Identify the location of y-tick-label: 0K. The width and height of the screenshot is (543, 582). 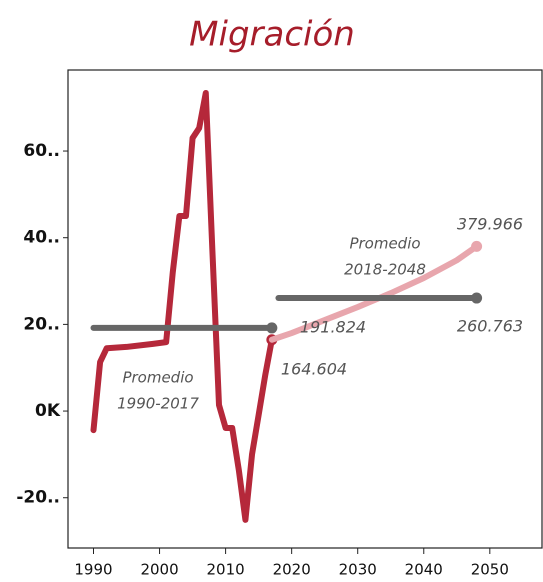
(48, 411).